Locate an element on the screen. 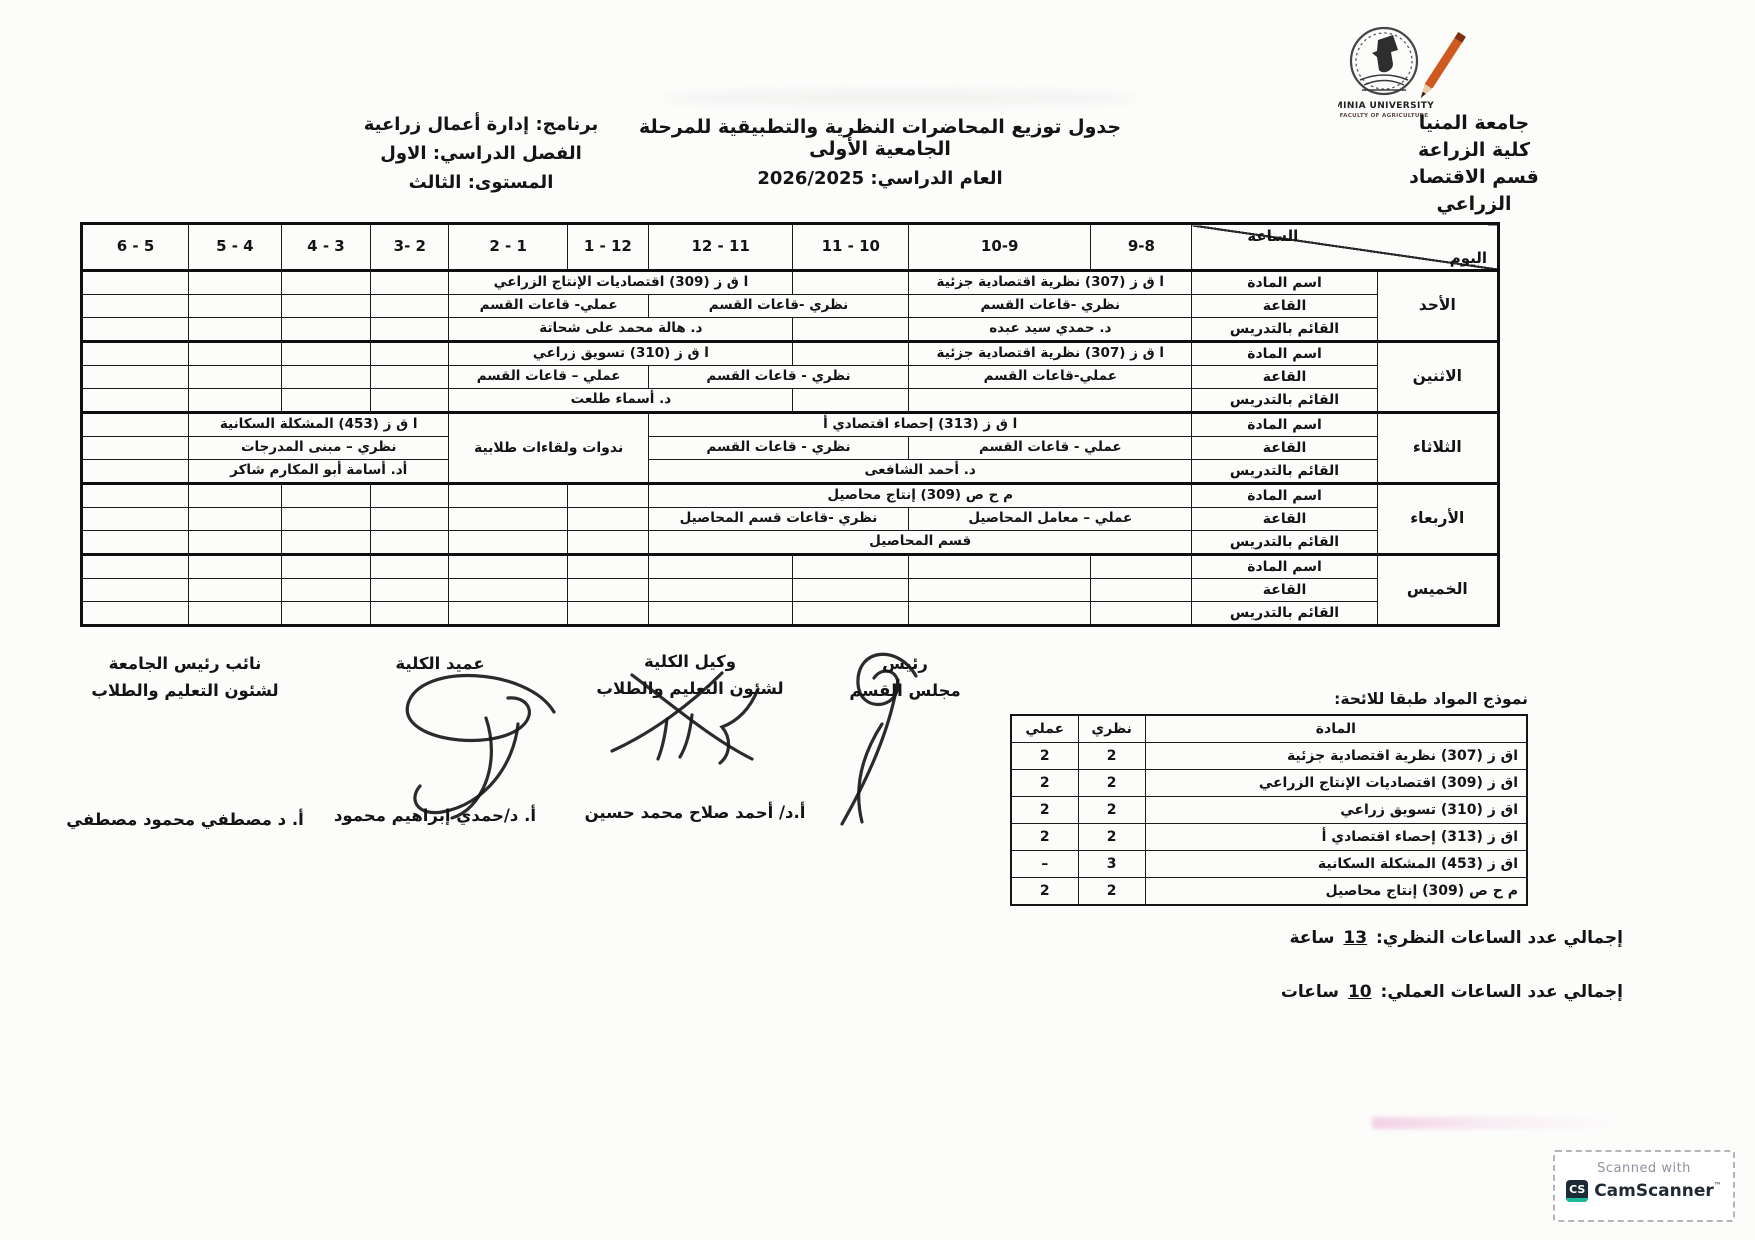 The image size is (1755, 1240). course-row: م ح ص (309) إنتاج محاصيل 2 2 is located at coordinates (1269, 891).